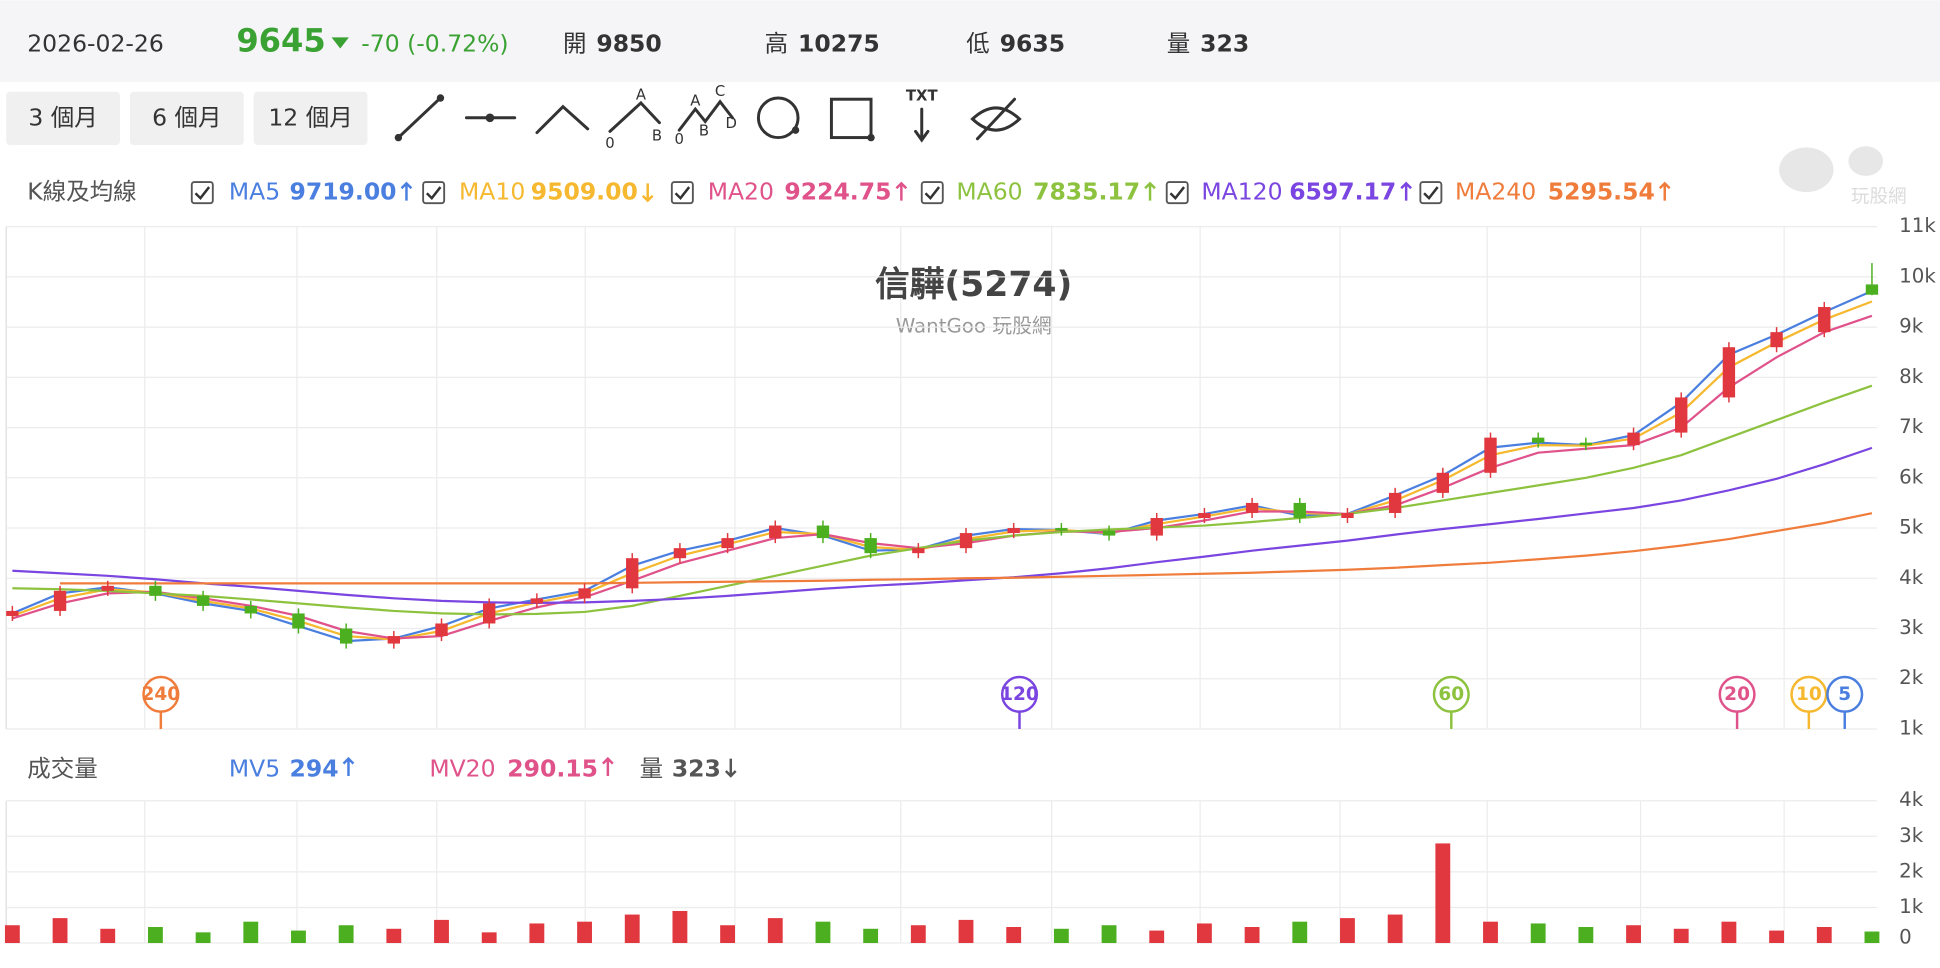 The width and height of the screenshot is (1940, 968). I want to click on legend-item: MA20 9224.75, so click(781, 192).